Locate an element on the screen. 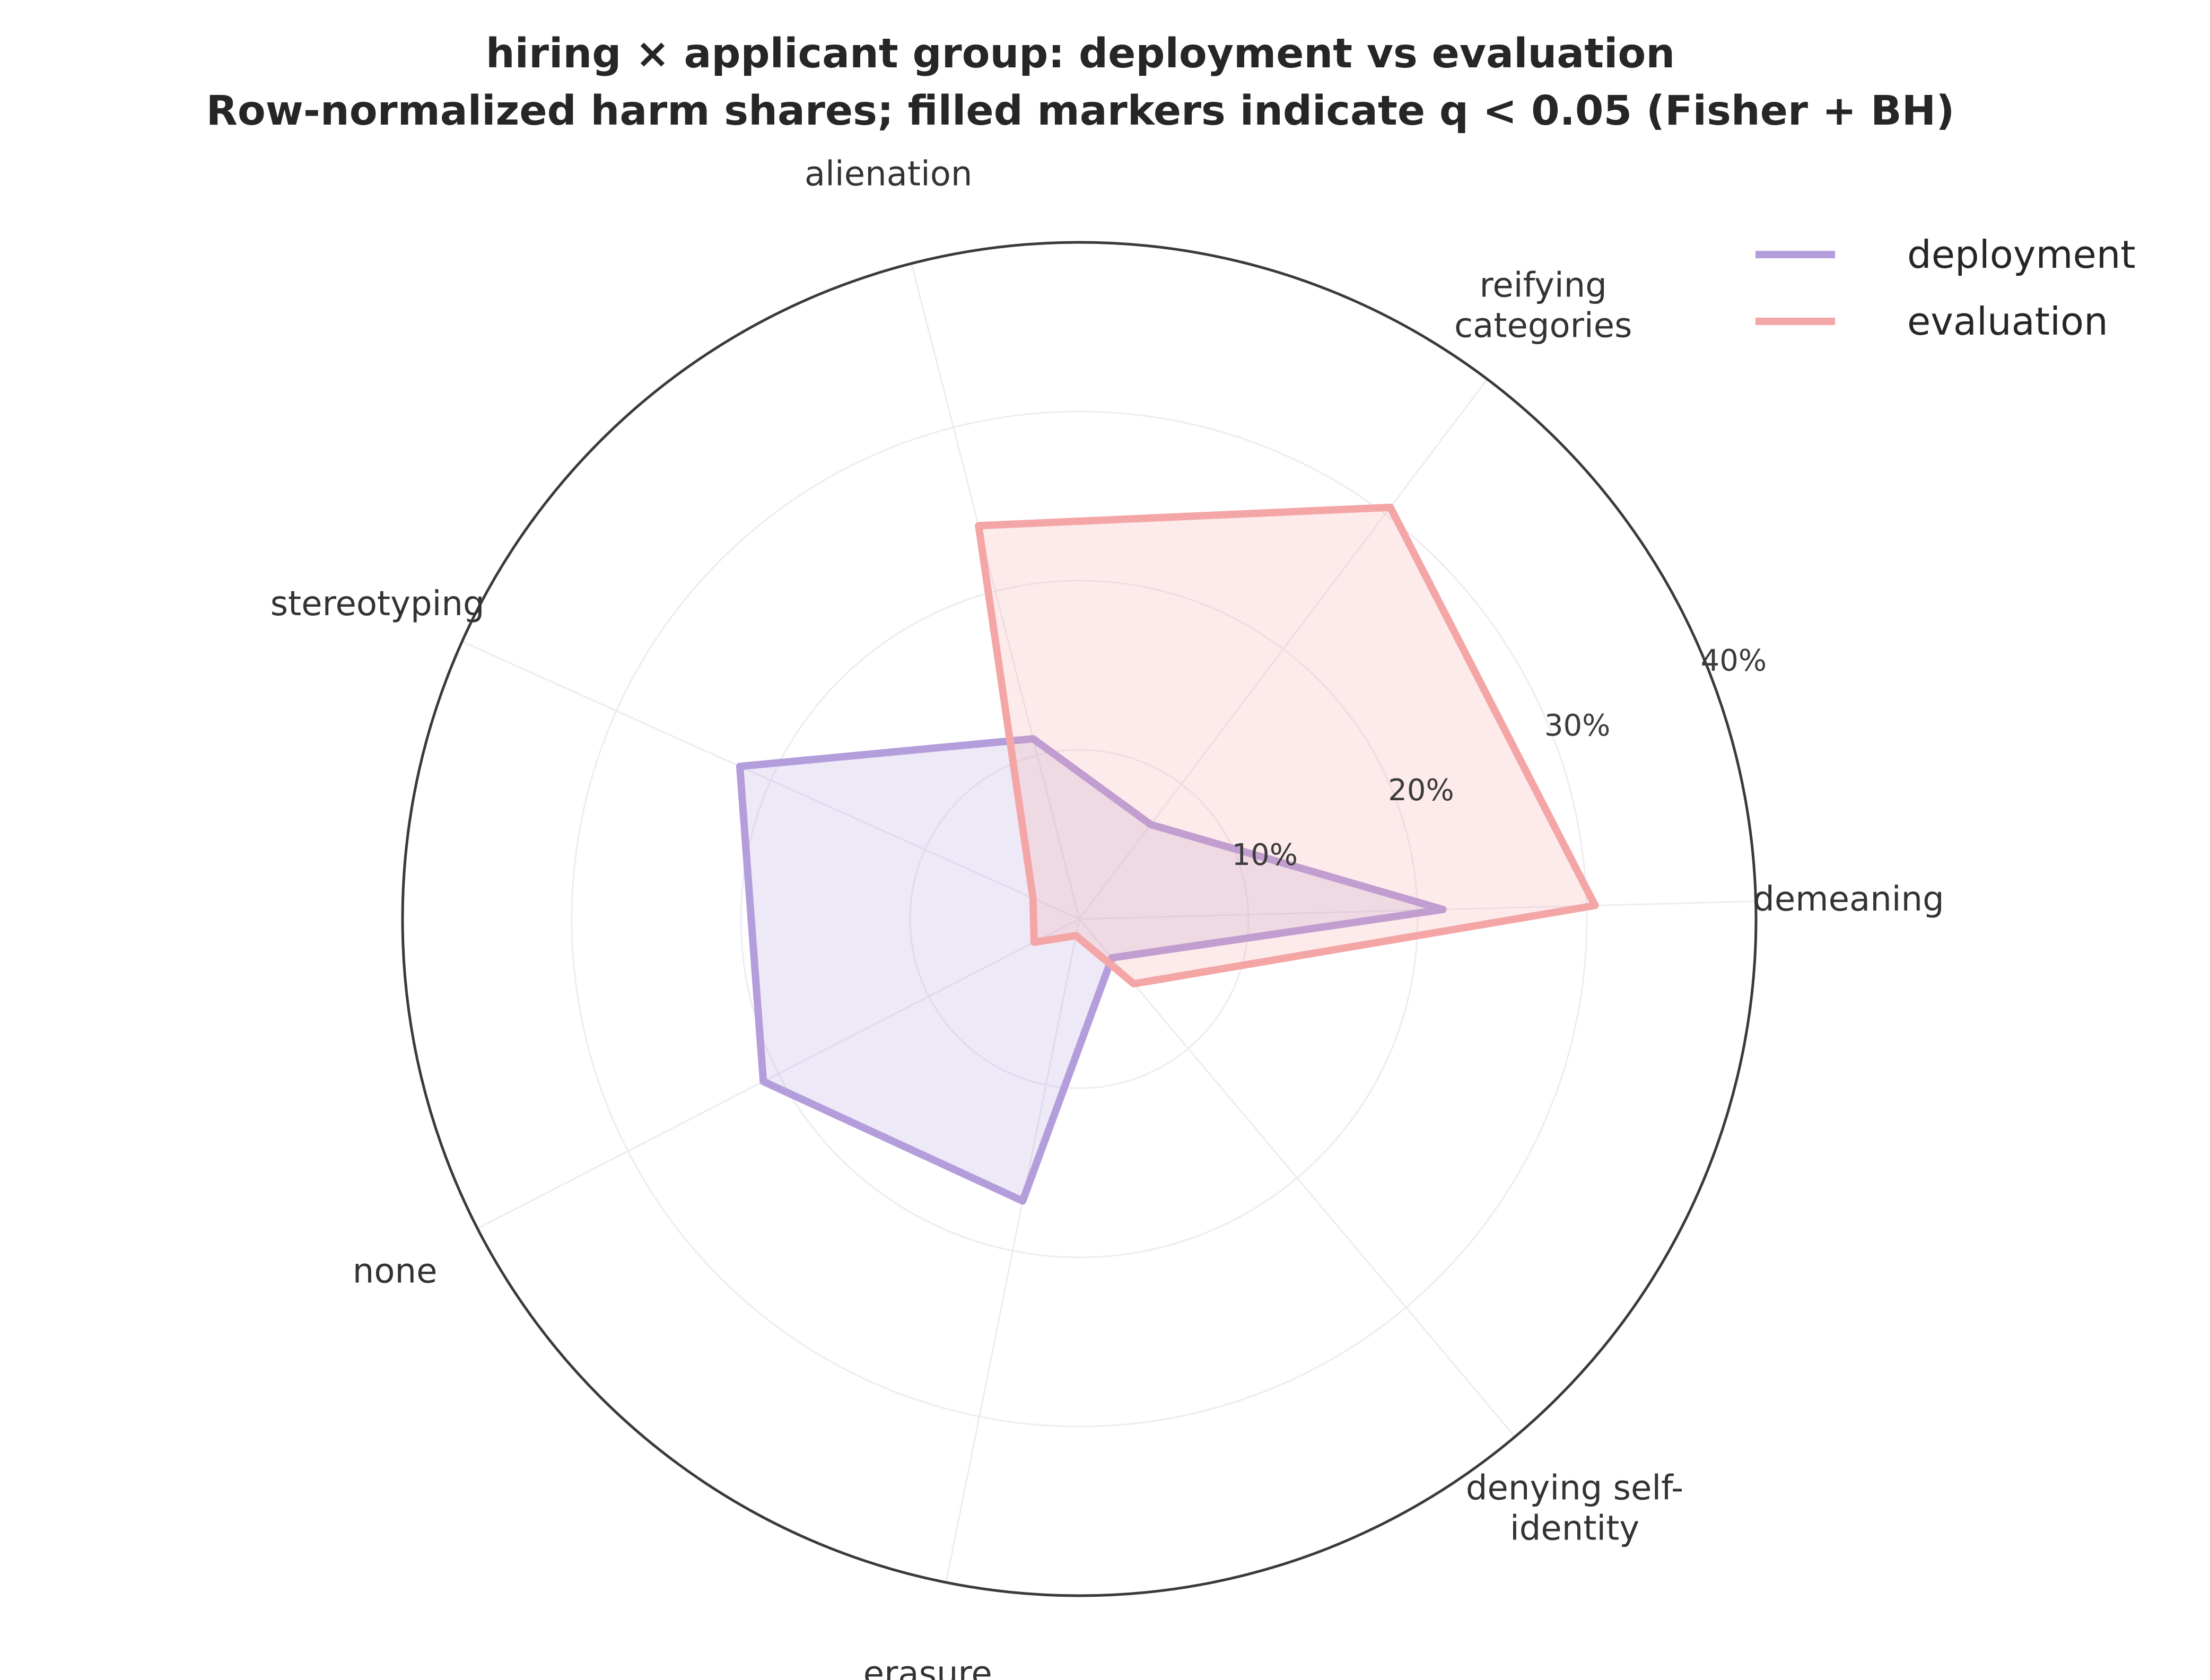 This screenshot has height=1680, width=2210. series-fill-evaluation is located at coordinates (1287, 745).